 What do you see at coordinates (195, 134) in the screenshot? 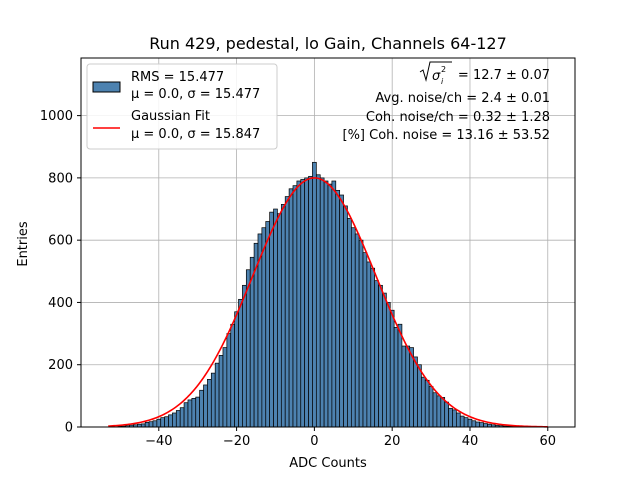
I see `legend-detail-fit: μ = 0.0, σ = 15.847` at bounding box center [195, 134].